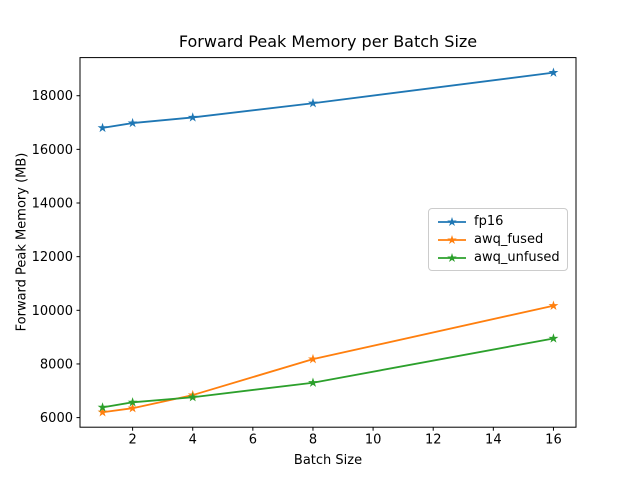 This screenshot has width=640, height=480. I want to click on x-tick-label: 4, so click(193, 440).